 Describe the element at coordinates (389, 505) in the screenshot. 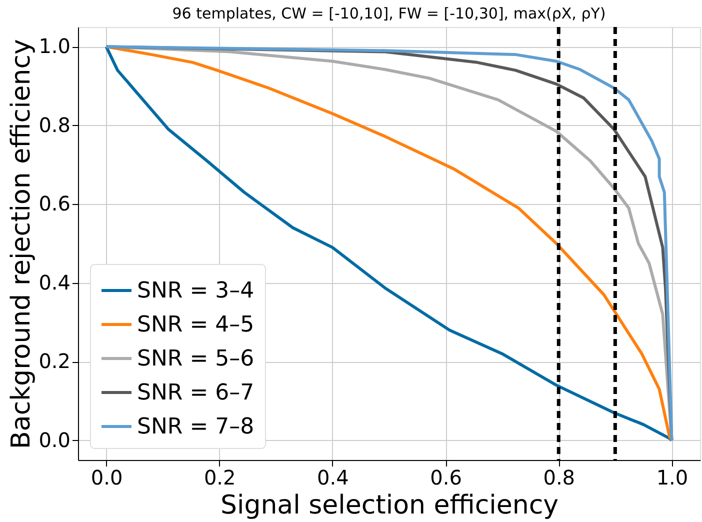

I see `x-axis-title: Signal selection efficiency` at that location.